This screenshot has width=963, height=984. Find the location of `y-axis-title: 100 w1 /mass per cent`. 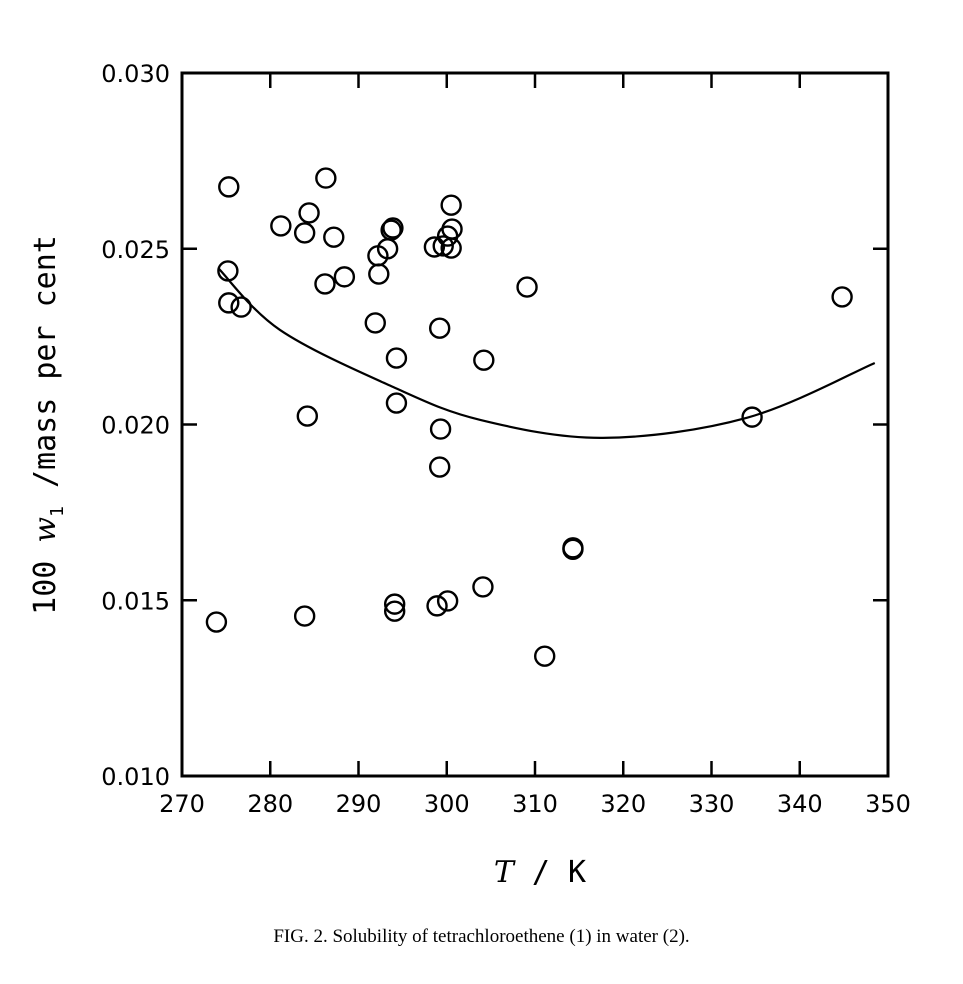

y-axis-title: 100 w1 /mass per cent is located at coordinates (48, 425).